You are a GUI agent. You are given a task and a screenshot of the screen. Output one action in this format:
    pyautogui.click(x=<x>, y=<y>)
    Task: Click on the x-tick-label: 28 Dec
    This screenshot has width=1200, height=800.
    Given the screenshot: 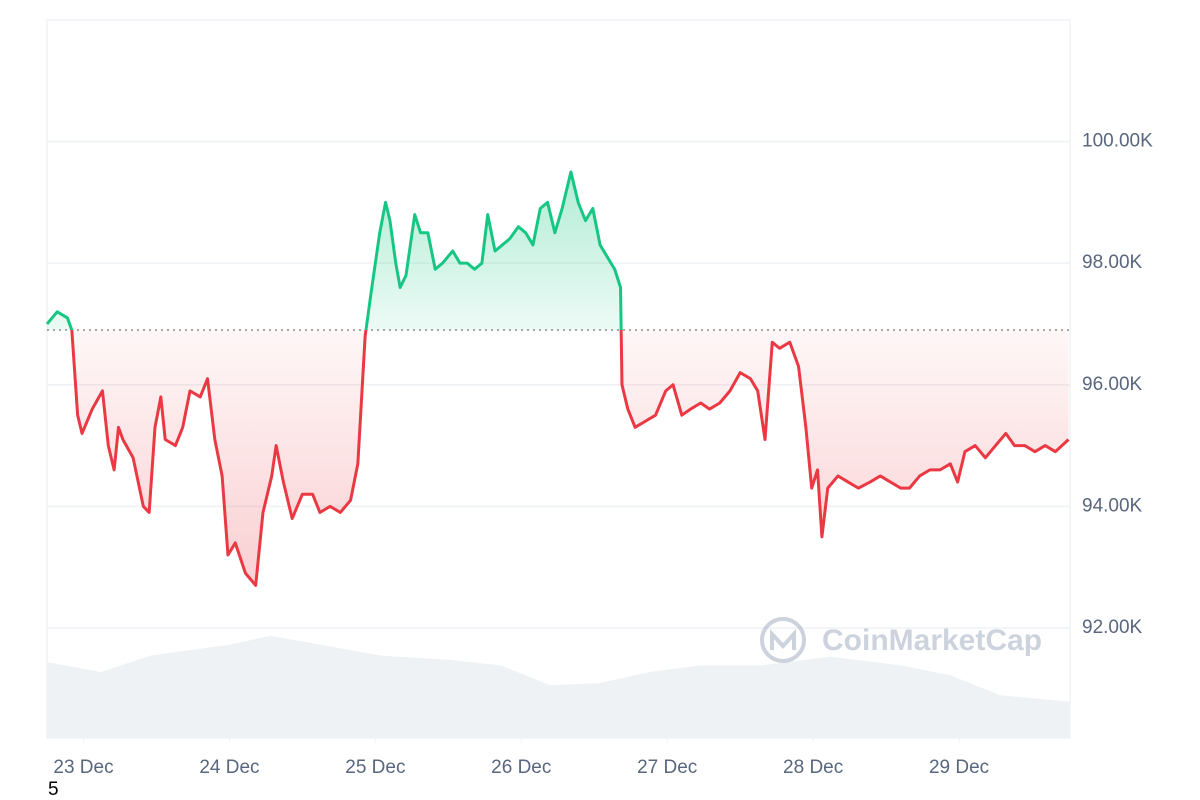 What is the action you would take?
    pyautogui.click(x=813, y=767)
    